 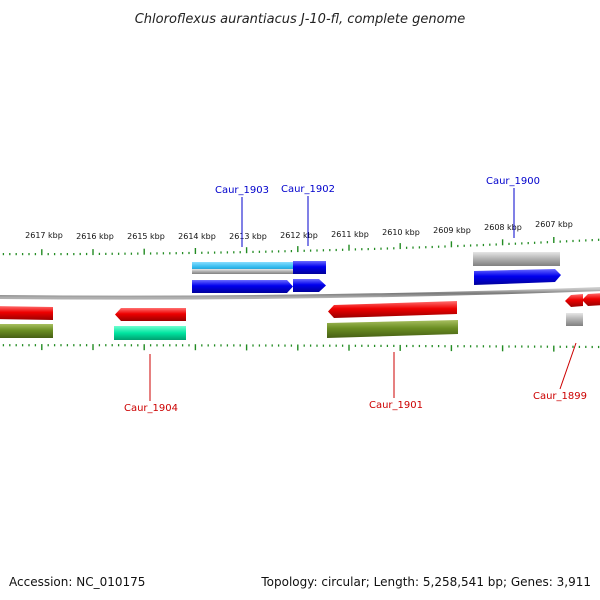 What do you see at coordinates (26, 313) in the screenshot?
I see `gene-arrow-left-edge` at bounding box center [26, 313].